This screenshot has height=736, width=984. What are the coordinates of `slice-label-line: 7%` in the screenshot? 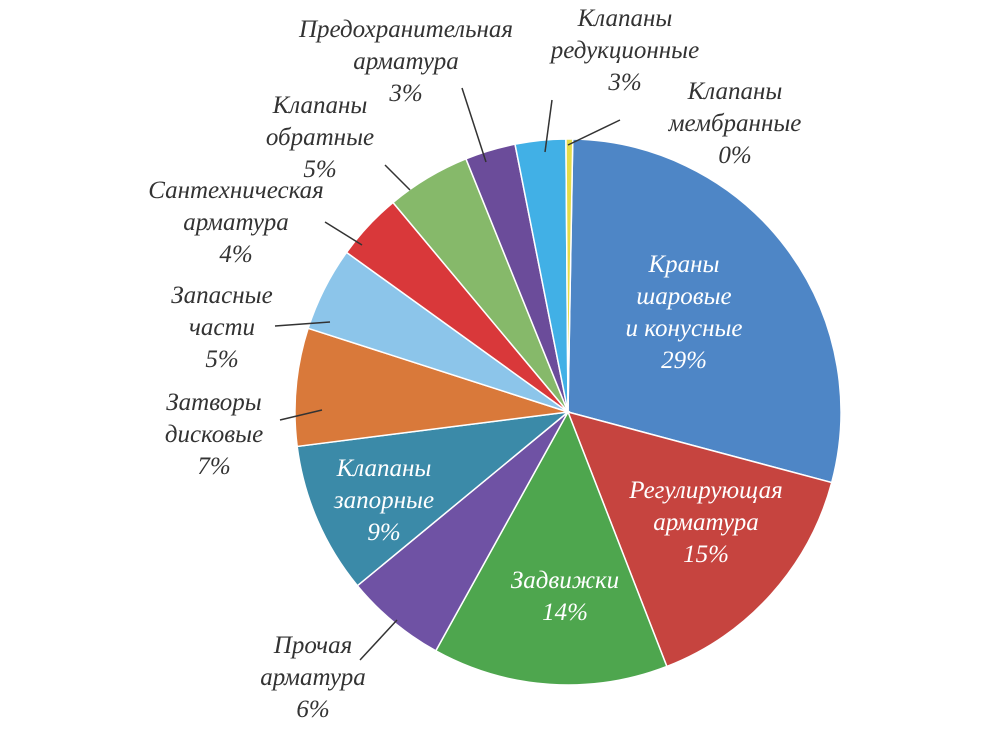 It's located at (213, 466).